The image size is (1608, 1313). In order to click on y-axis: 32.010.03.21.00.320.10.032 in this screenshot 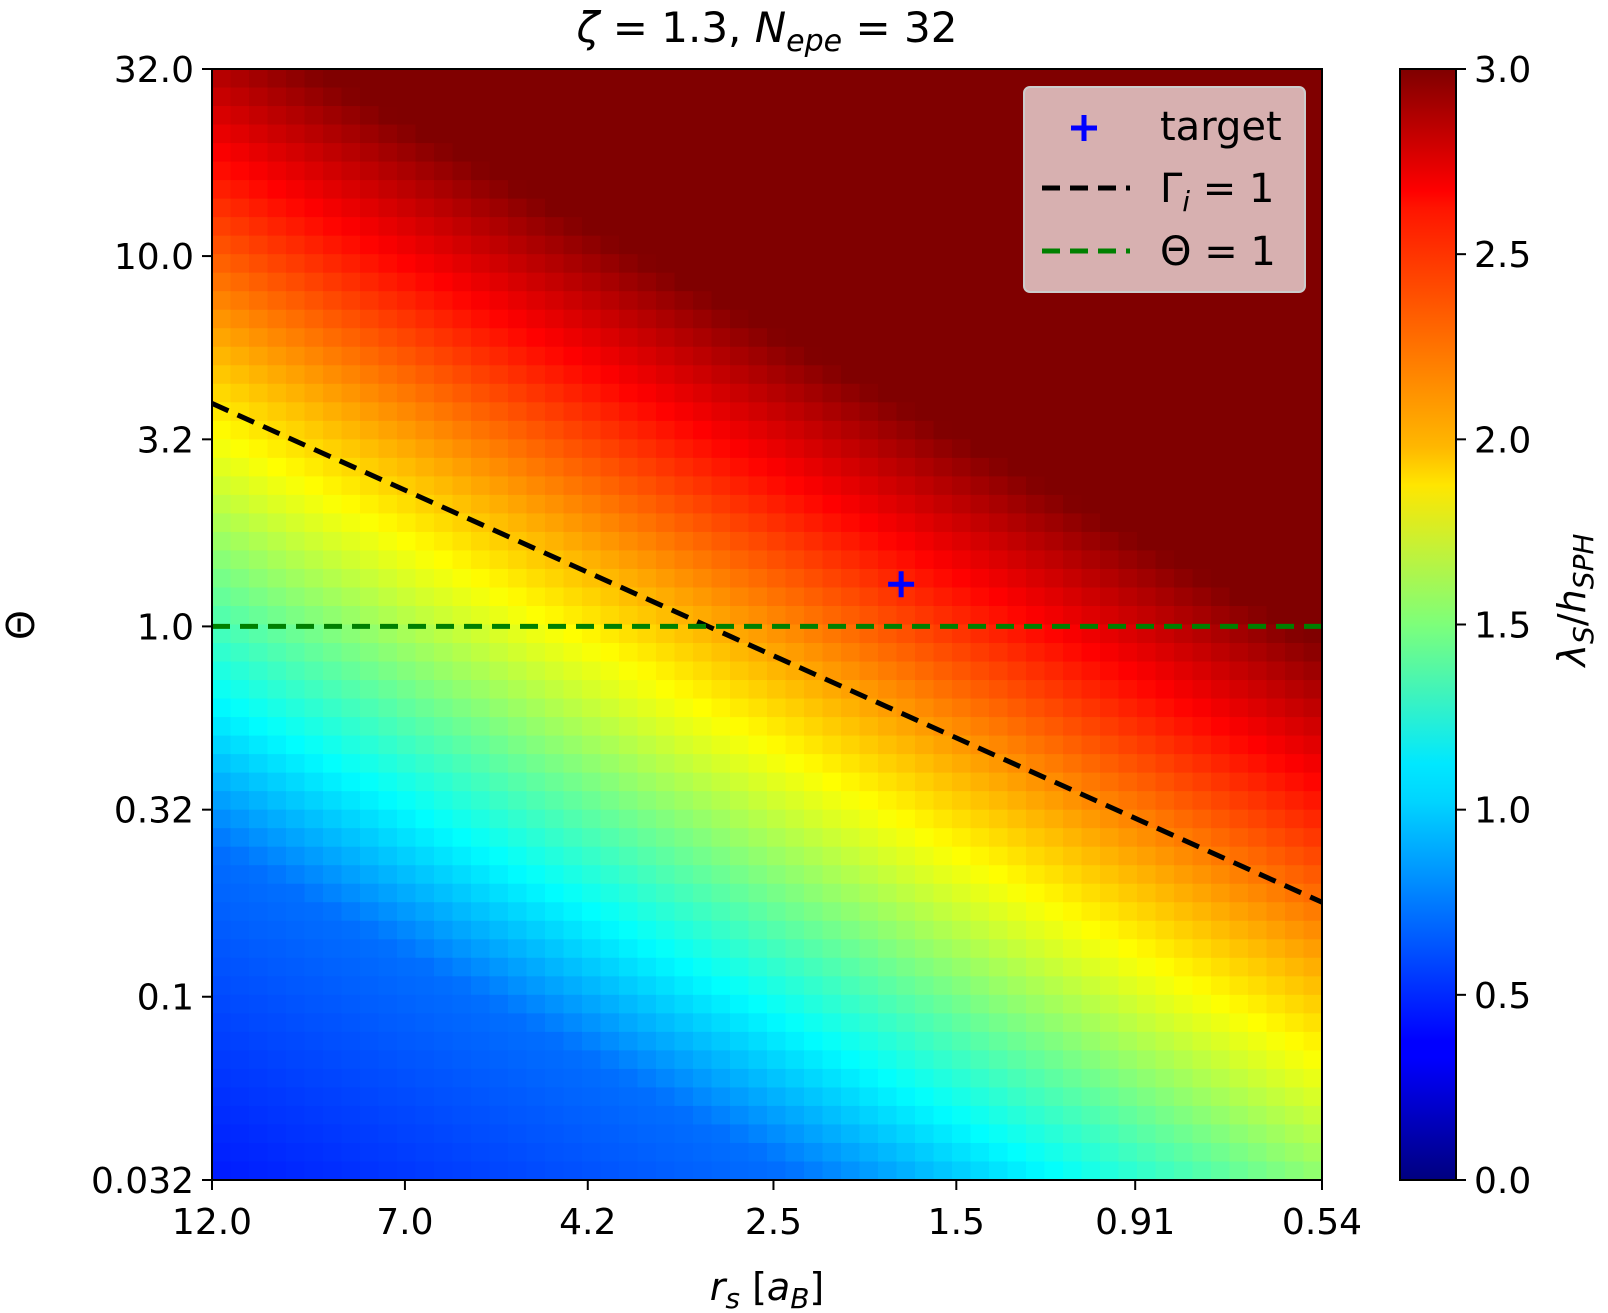, I will do `click(151, 626)`.